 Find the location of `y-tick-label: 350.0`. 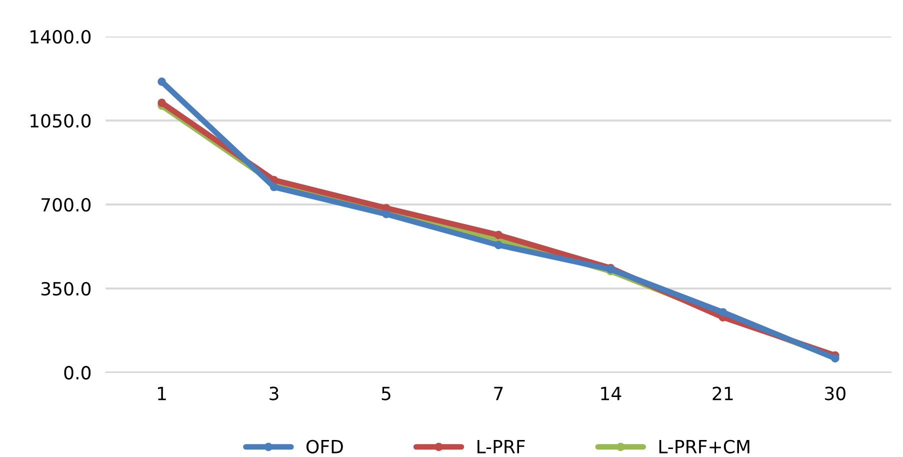

y-tick-label: 350.0 is located at coordinates (66, 289).